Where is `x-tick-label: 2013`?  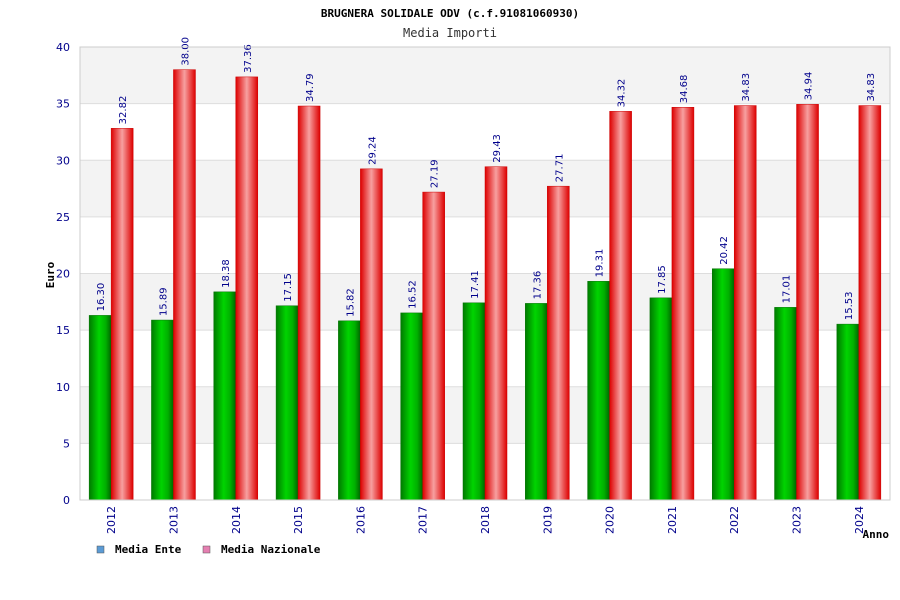 x-tick-label: 2013 is located at coordinates (173, 520).